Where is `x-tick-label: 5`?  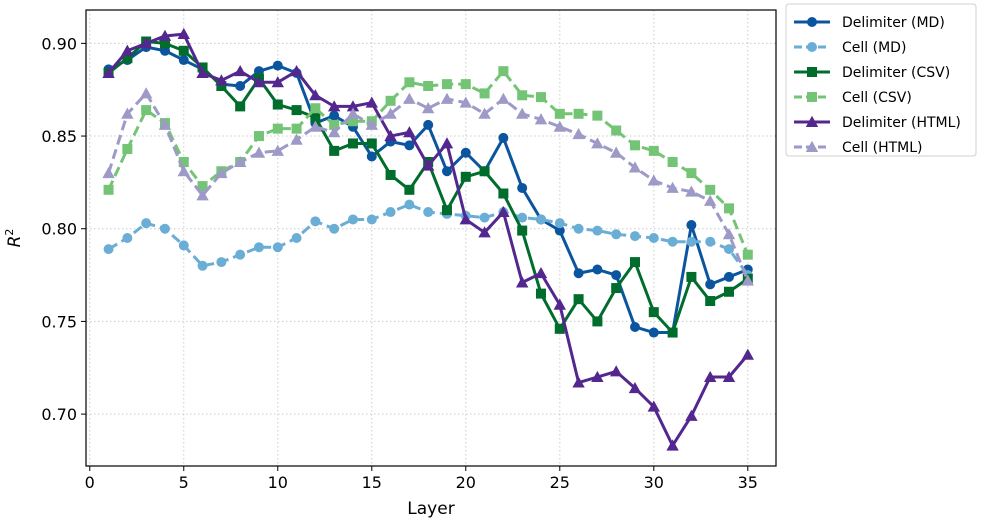
x-tick-label: 5 is located at coordinates (184, 482).